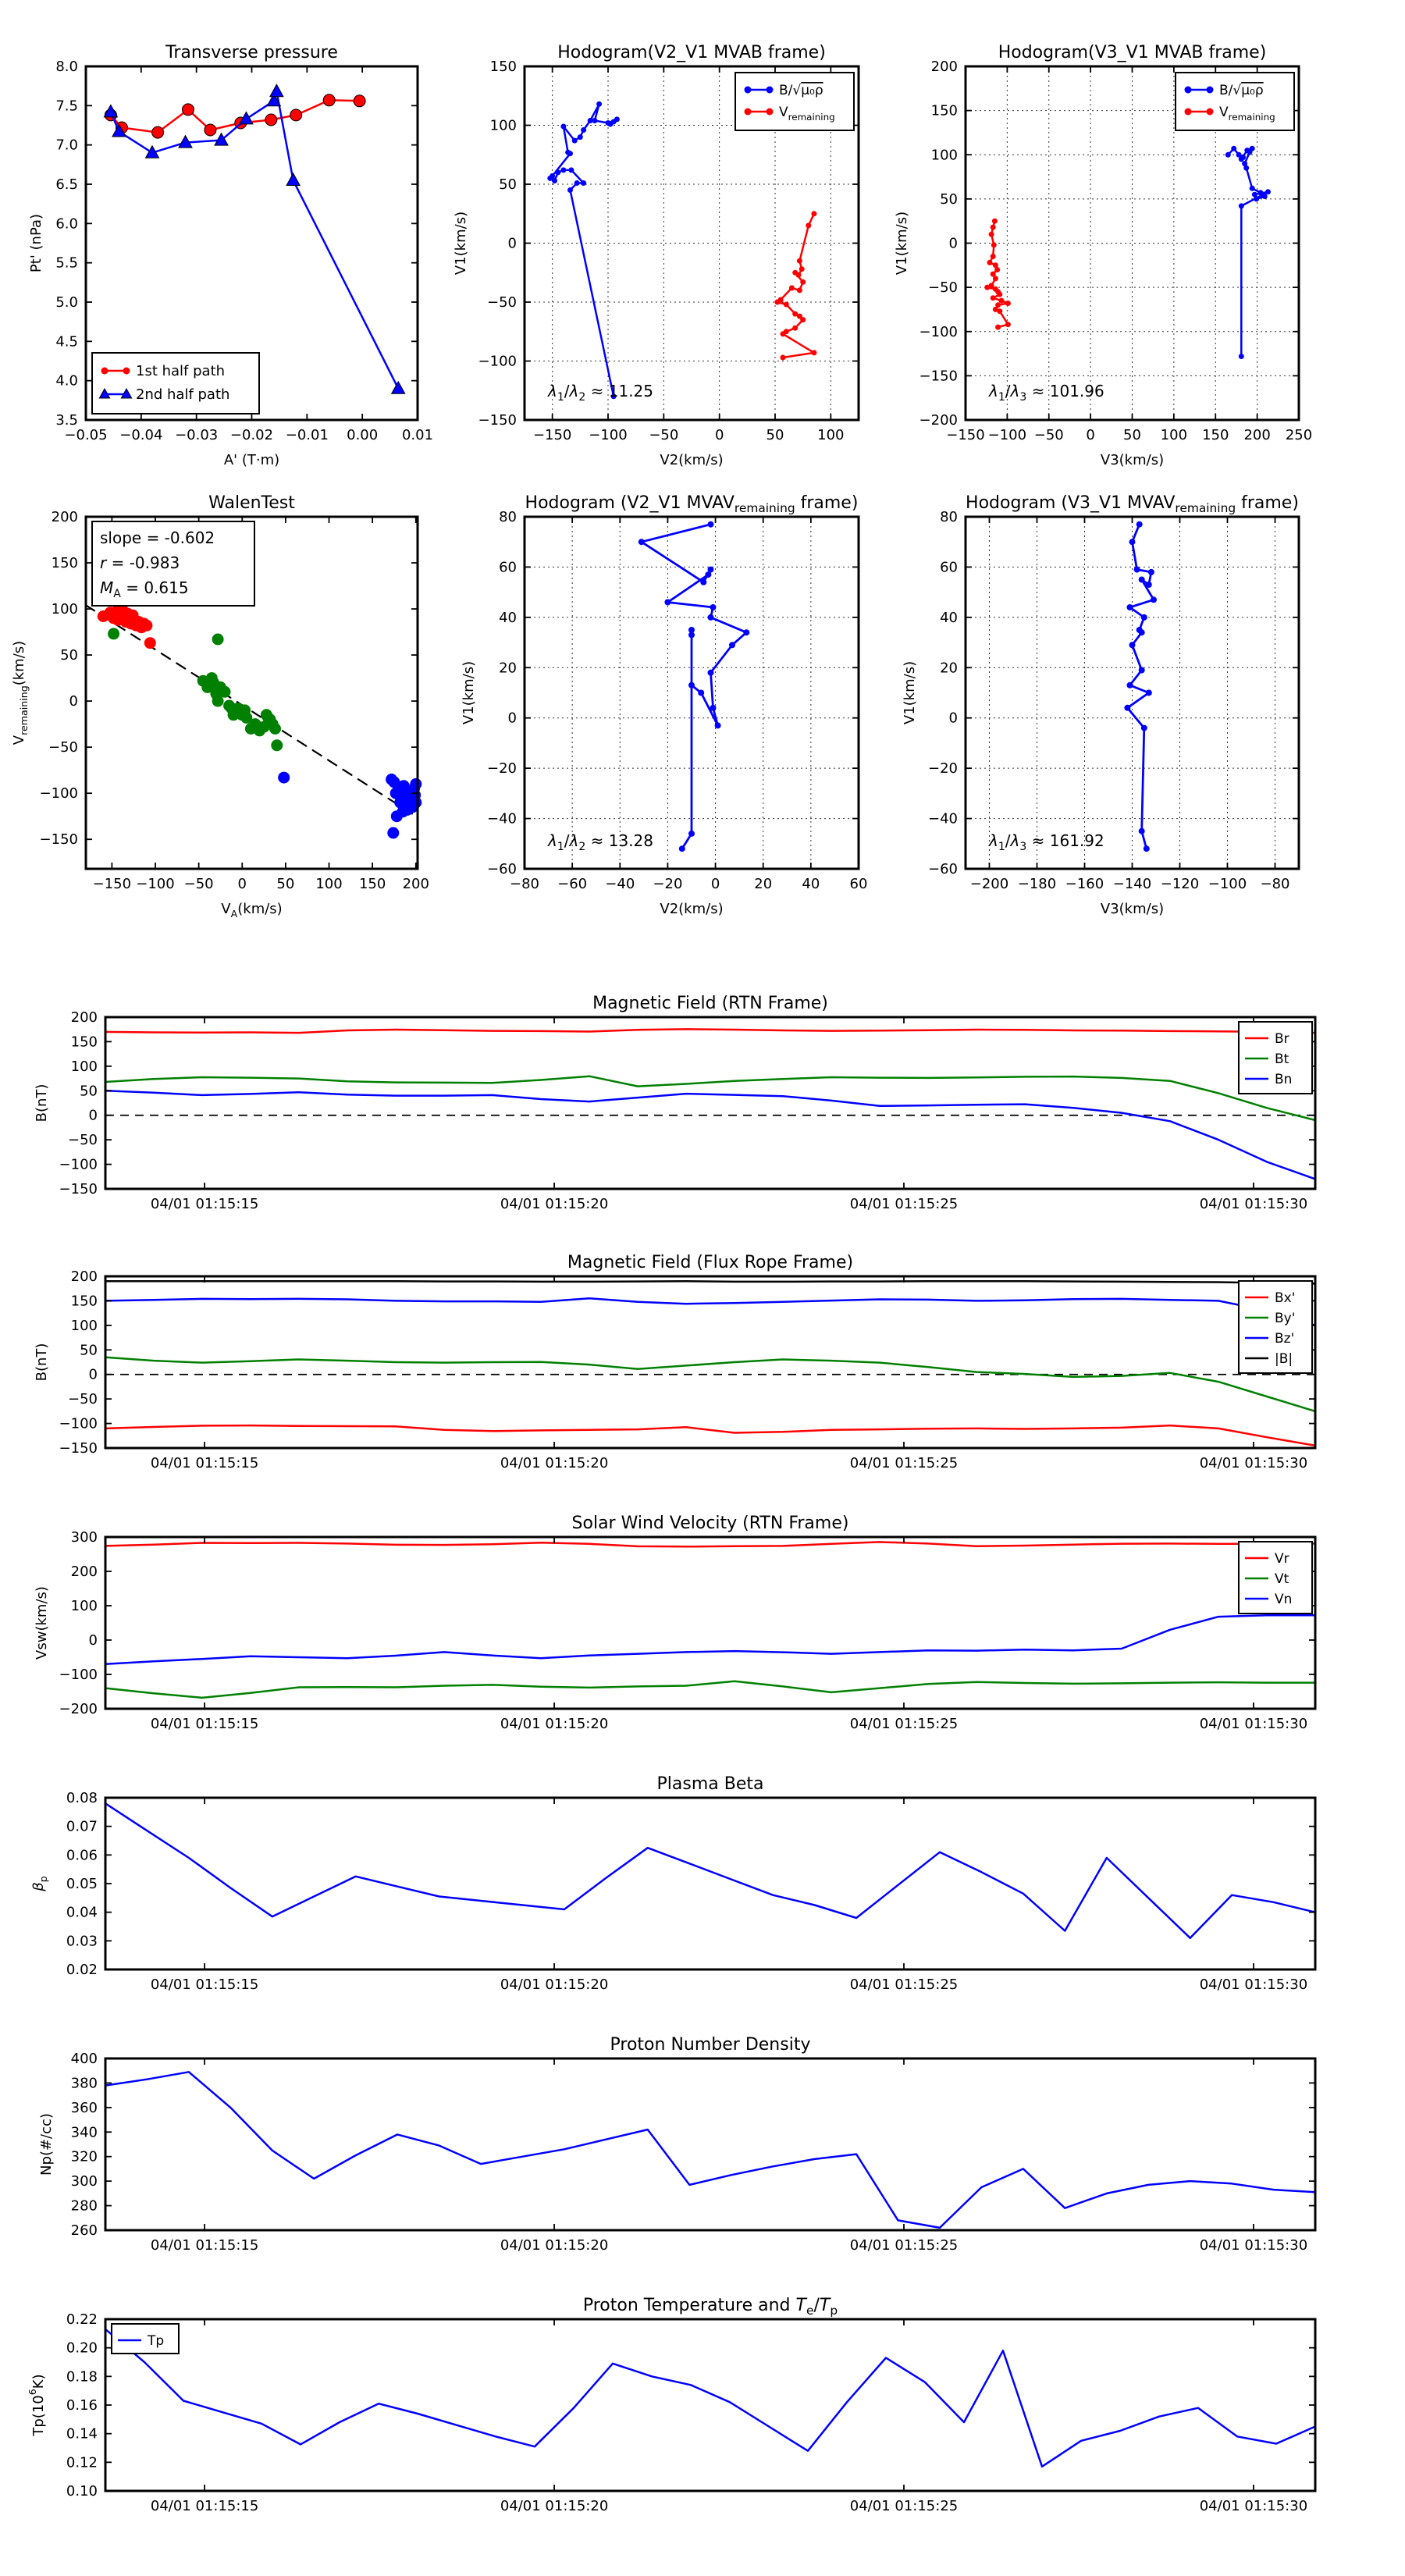 This screenshot has height=2576, width=1405. Describe the element at coordinates (691, 909) in the screenshot. I see `hodogram-v2v1-mvav-xlabel: V2(km/s)` at that location.